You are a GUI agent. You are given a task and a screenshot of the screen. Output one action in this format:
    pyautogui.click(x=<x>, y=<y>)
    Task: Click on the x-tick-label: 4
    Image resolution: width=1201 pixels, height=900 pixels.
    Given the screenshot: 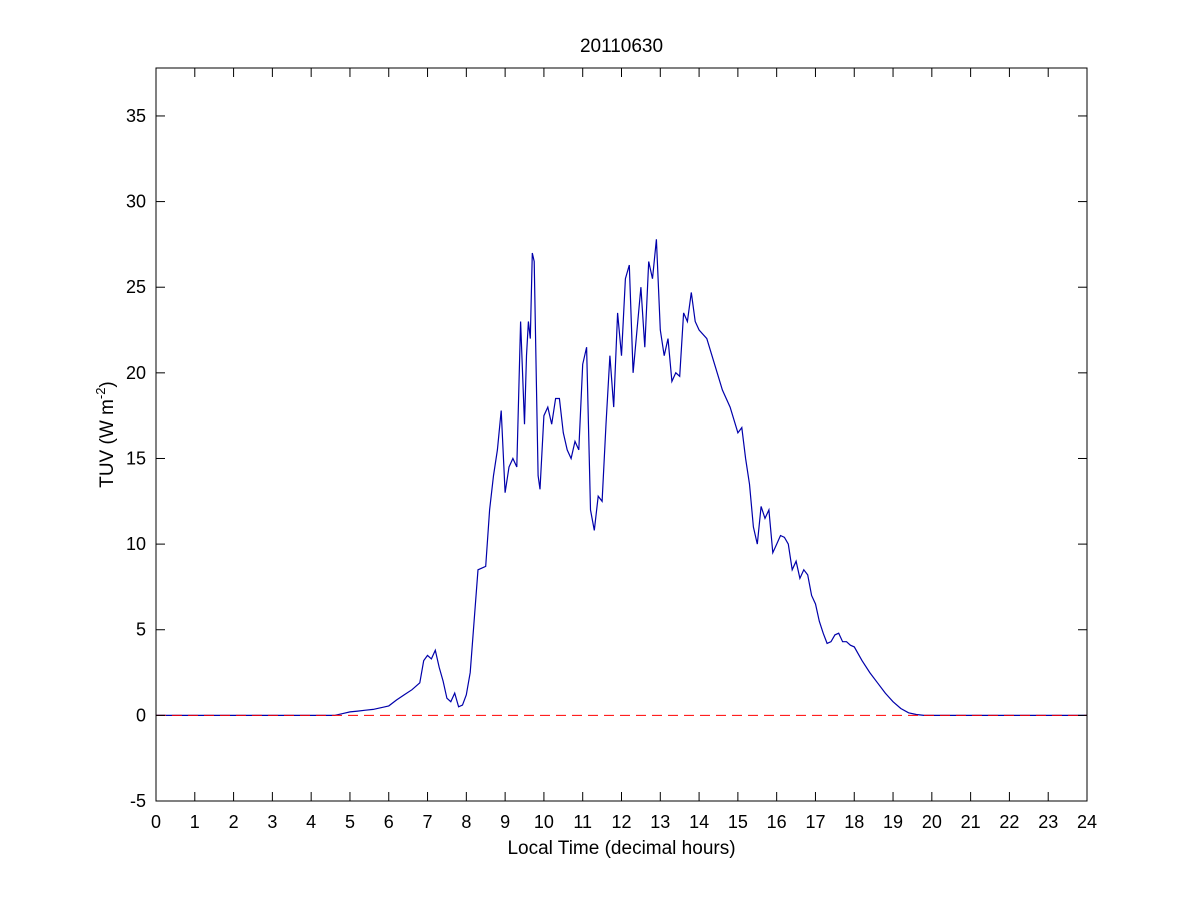 What is the action you would take?
    pyautogui.click(x=311, y=822)
    